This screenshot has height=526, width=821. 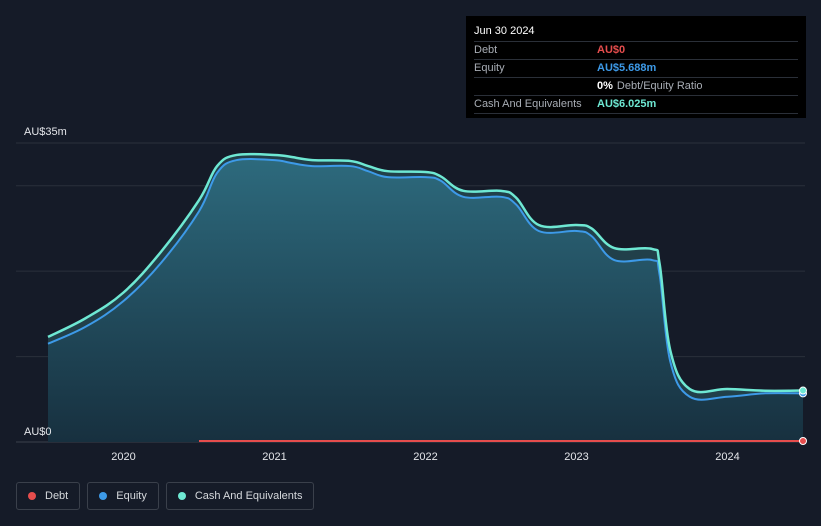 What do you see at coordinates (803, 441) in the screenshot?
I see `marker-debt` at bounding box center [803, 441].